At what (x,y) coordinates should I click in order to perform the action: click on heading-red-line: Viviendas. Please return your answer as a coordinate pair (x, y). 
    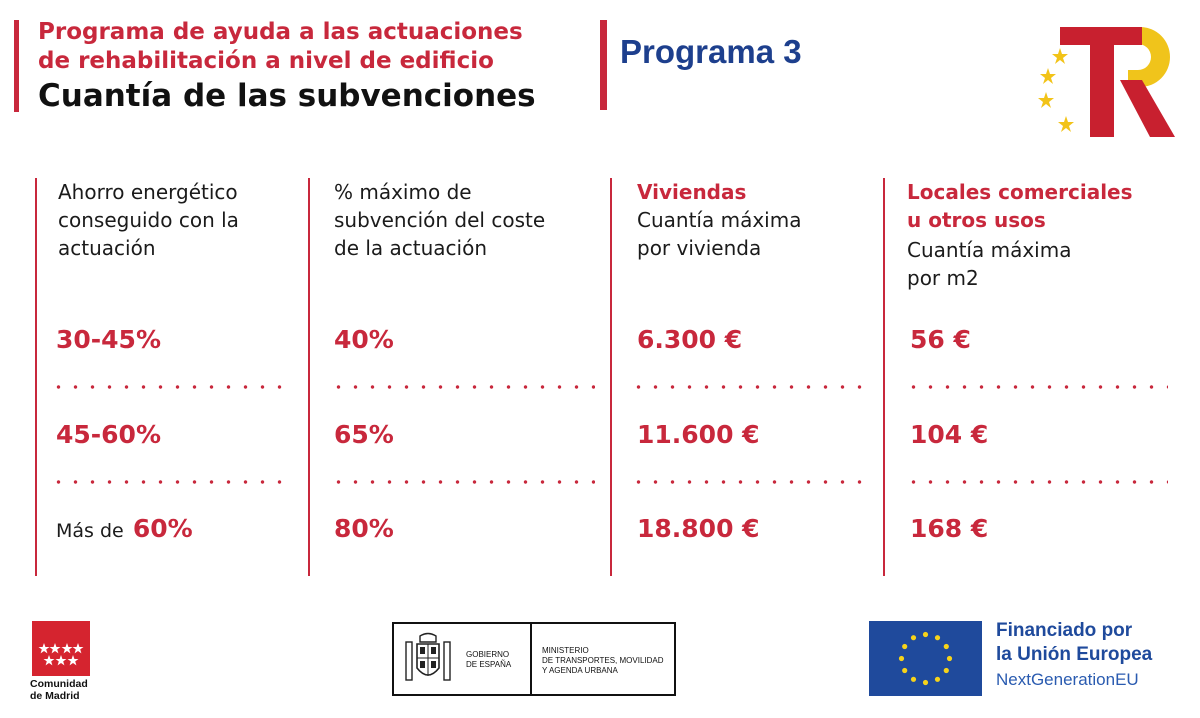
    Looking at the image, I should click on (692, 192).